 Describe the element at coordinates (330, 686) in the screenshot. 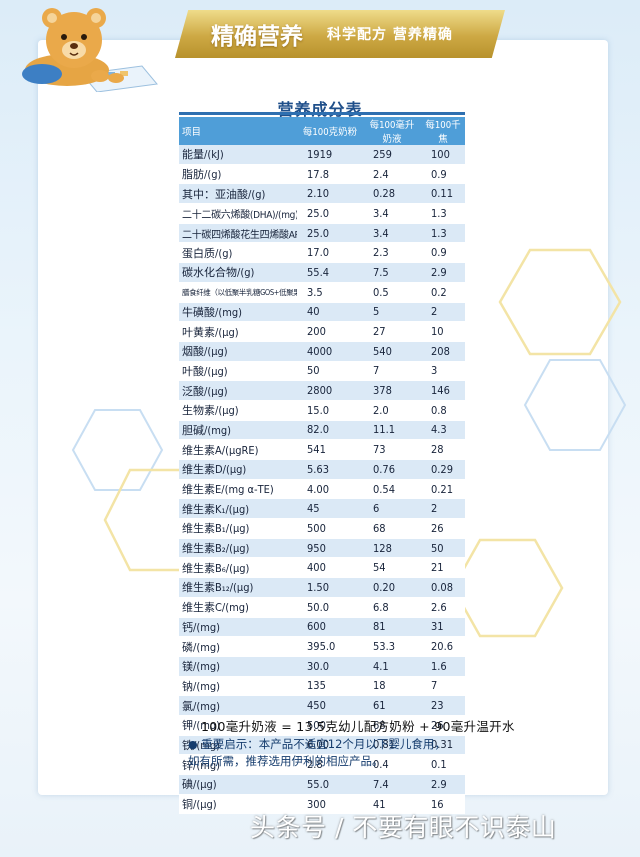

I see `cell-per-100g: 135` at that location.